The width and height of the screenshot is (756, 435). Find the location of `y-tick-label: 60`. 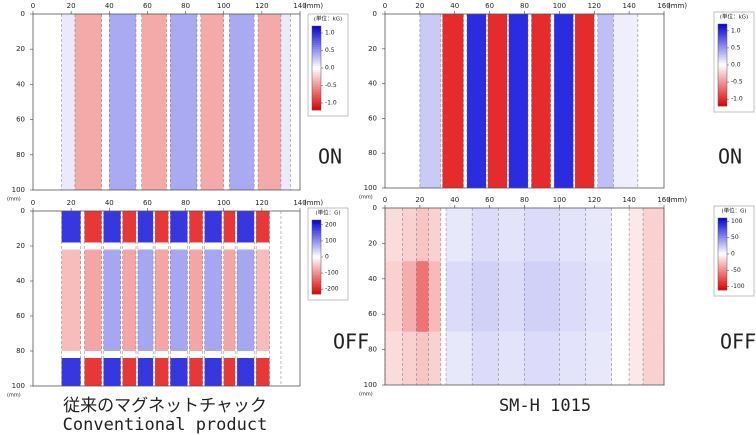

y-tick-label: 60 is located at coordinates (20, 316).